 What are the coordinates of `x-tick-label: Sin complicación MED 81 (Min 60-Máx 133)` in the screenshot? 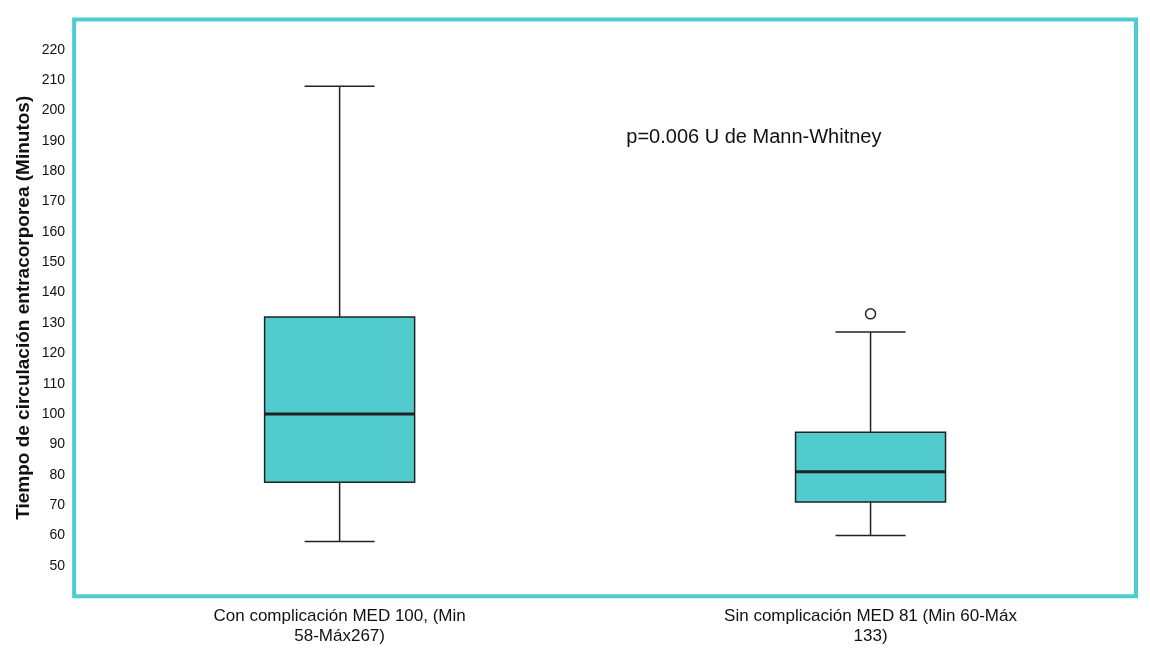 It's located at (871, 626).